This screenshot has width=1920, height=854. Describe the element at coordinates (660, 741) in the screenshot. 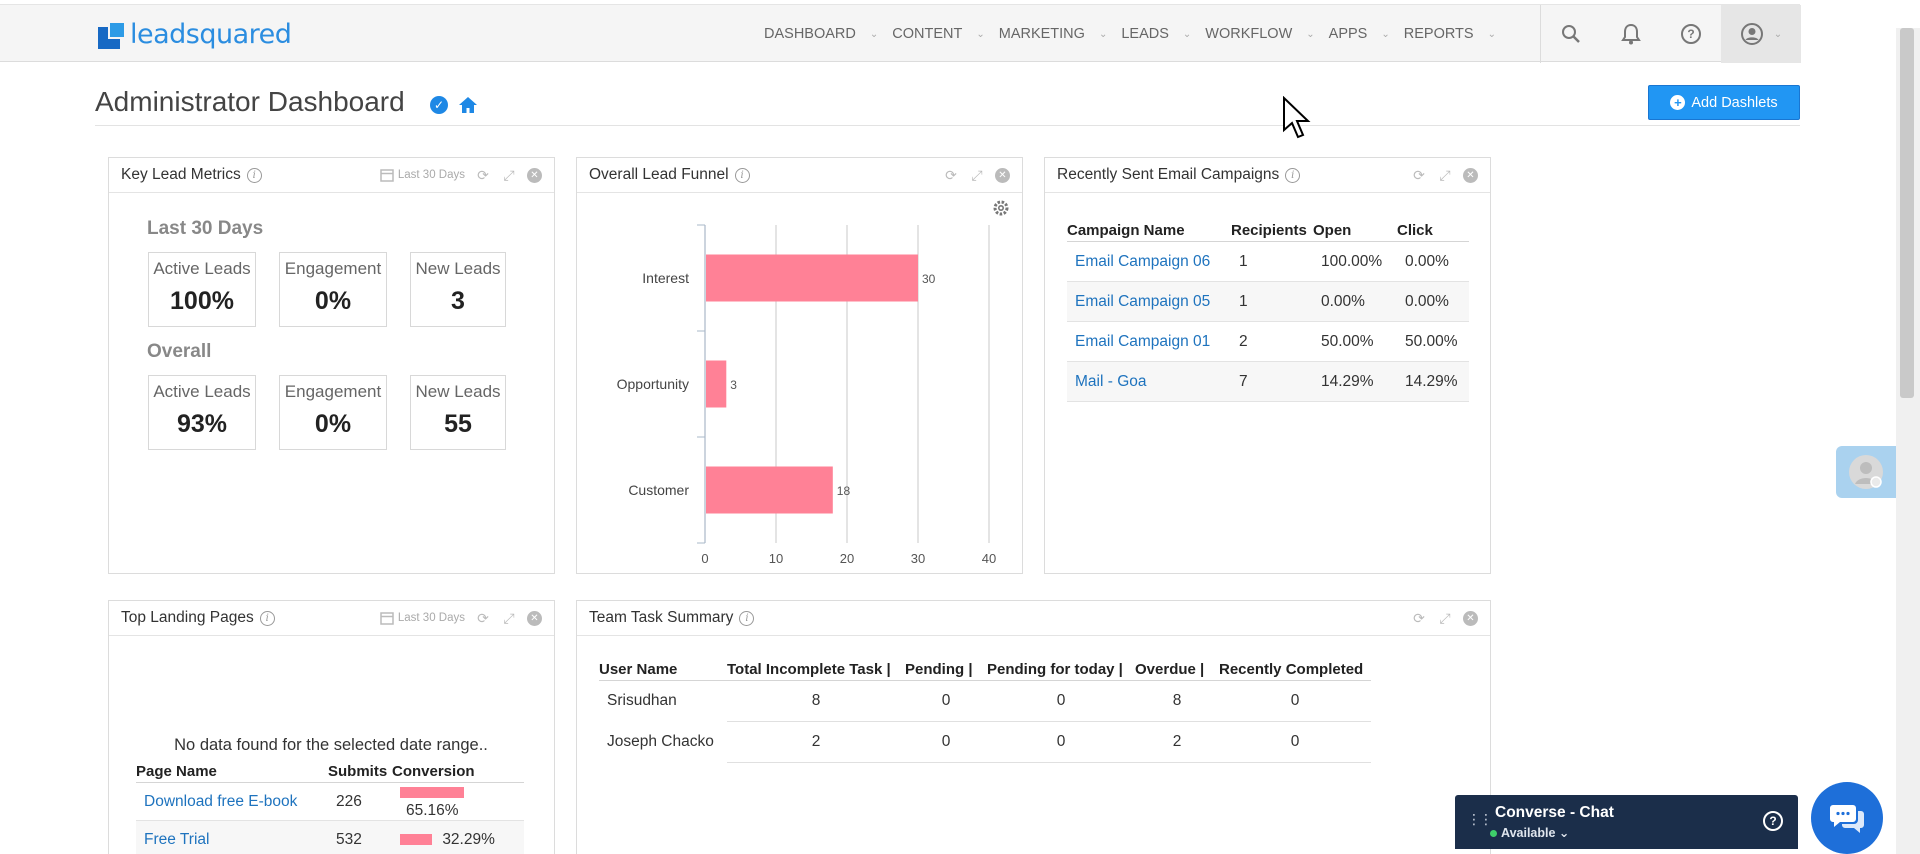

I see `user-name-cell: Joseph Chacko` at that location.